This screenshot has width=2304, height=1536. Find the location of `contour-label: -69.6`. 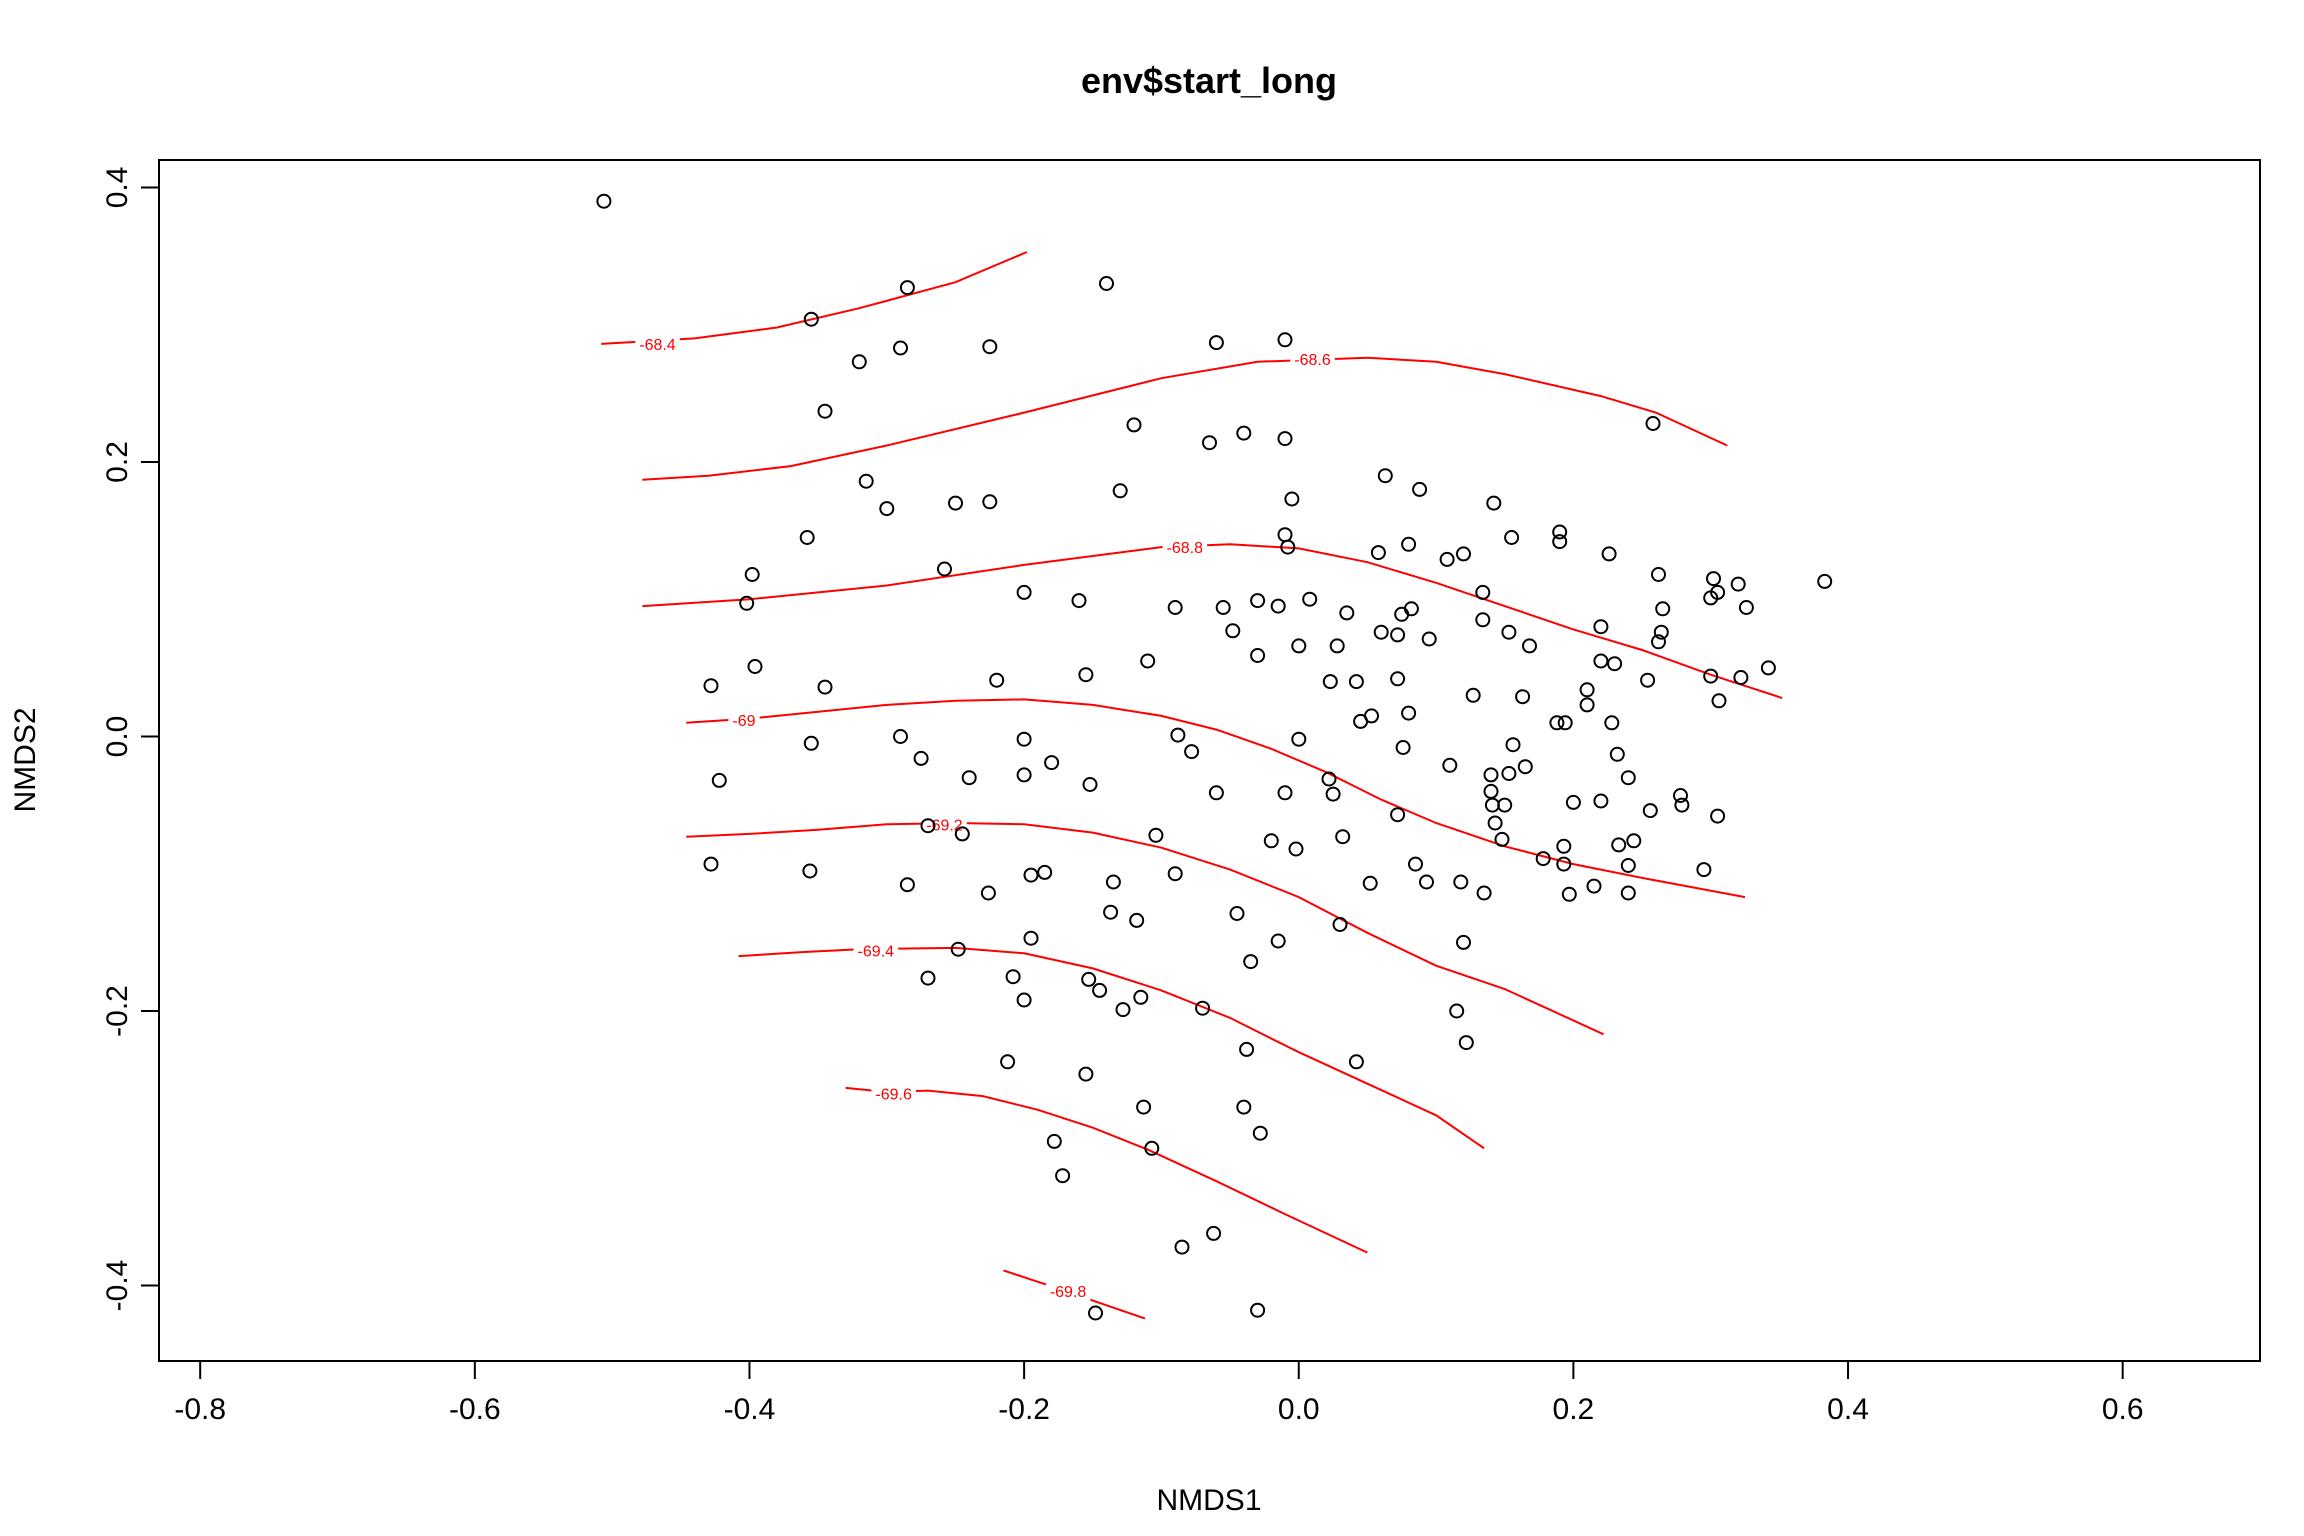

contour-label: -69.6 is located at coordinates (893, 1094).